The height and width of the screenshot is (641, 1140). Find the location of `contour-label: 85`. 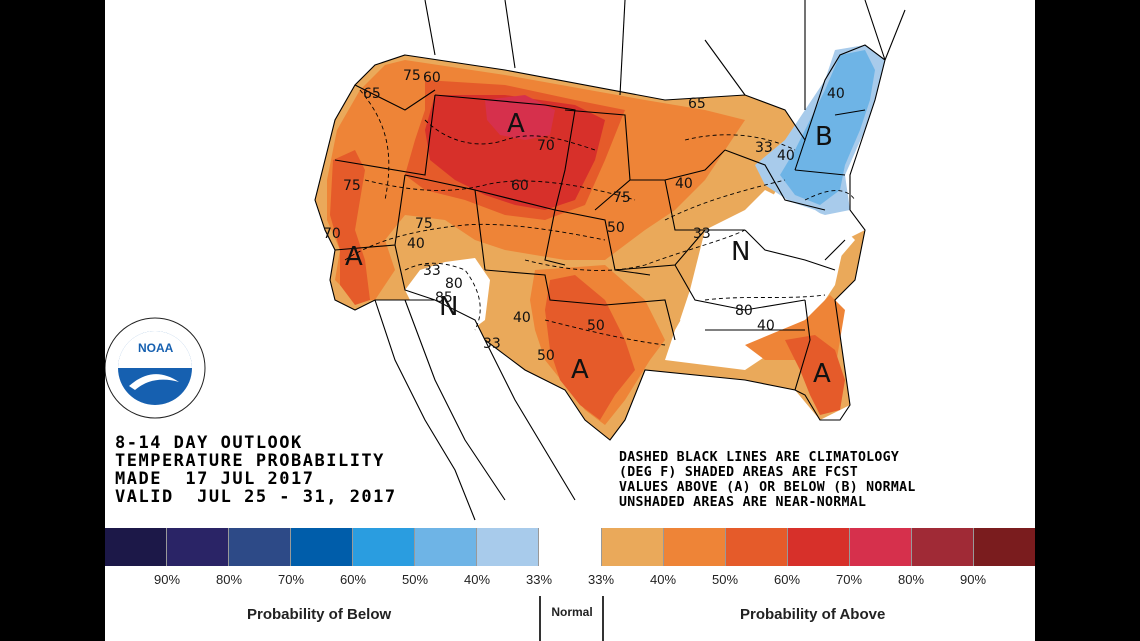

contour-label: 85 is located at coordinates (444, 298).